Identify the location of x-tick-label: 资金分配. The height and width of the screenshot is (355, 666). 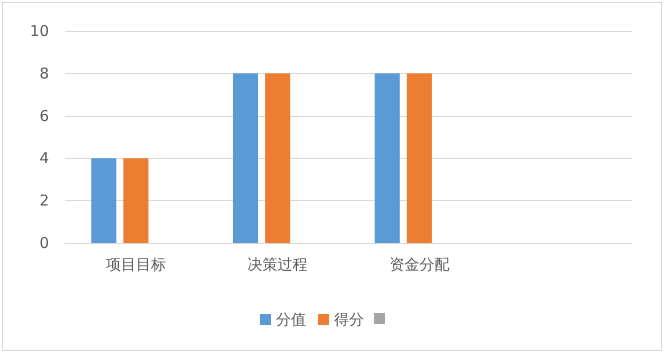
(419, 265).